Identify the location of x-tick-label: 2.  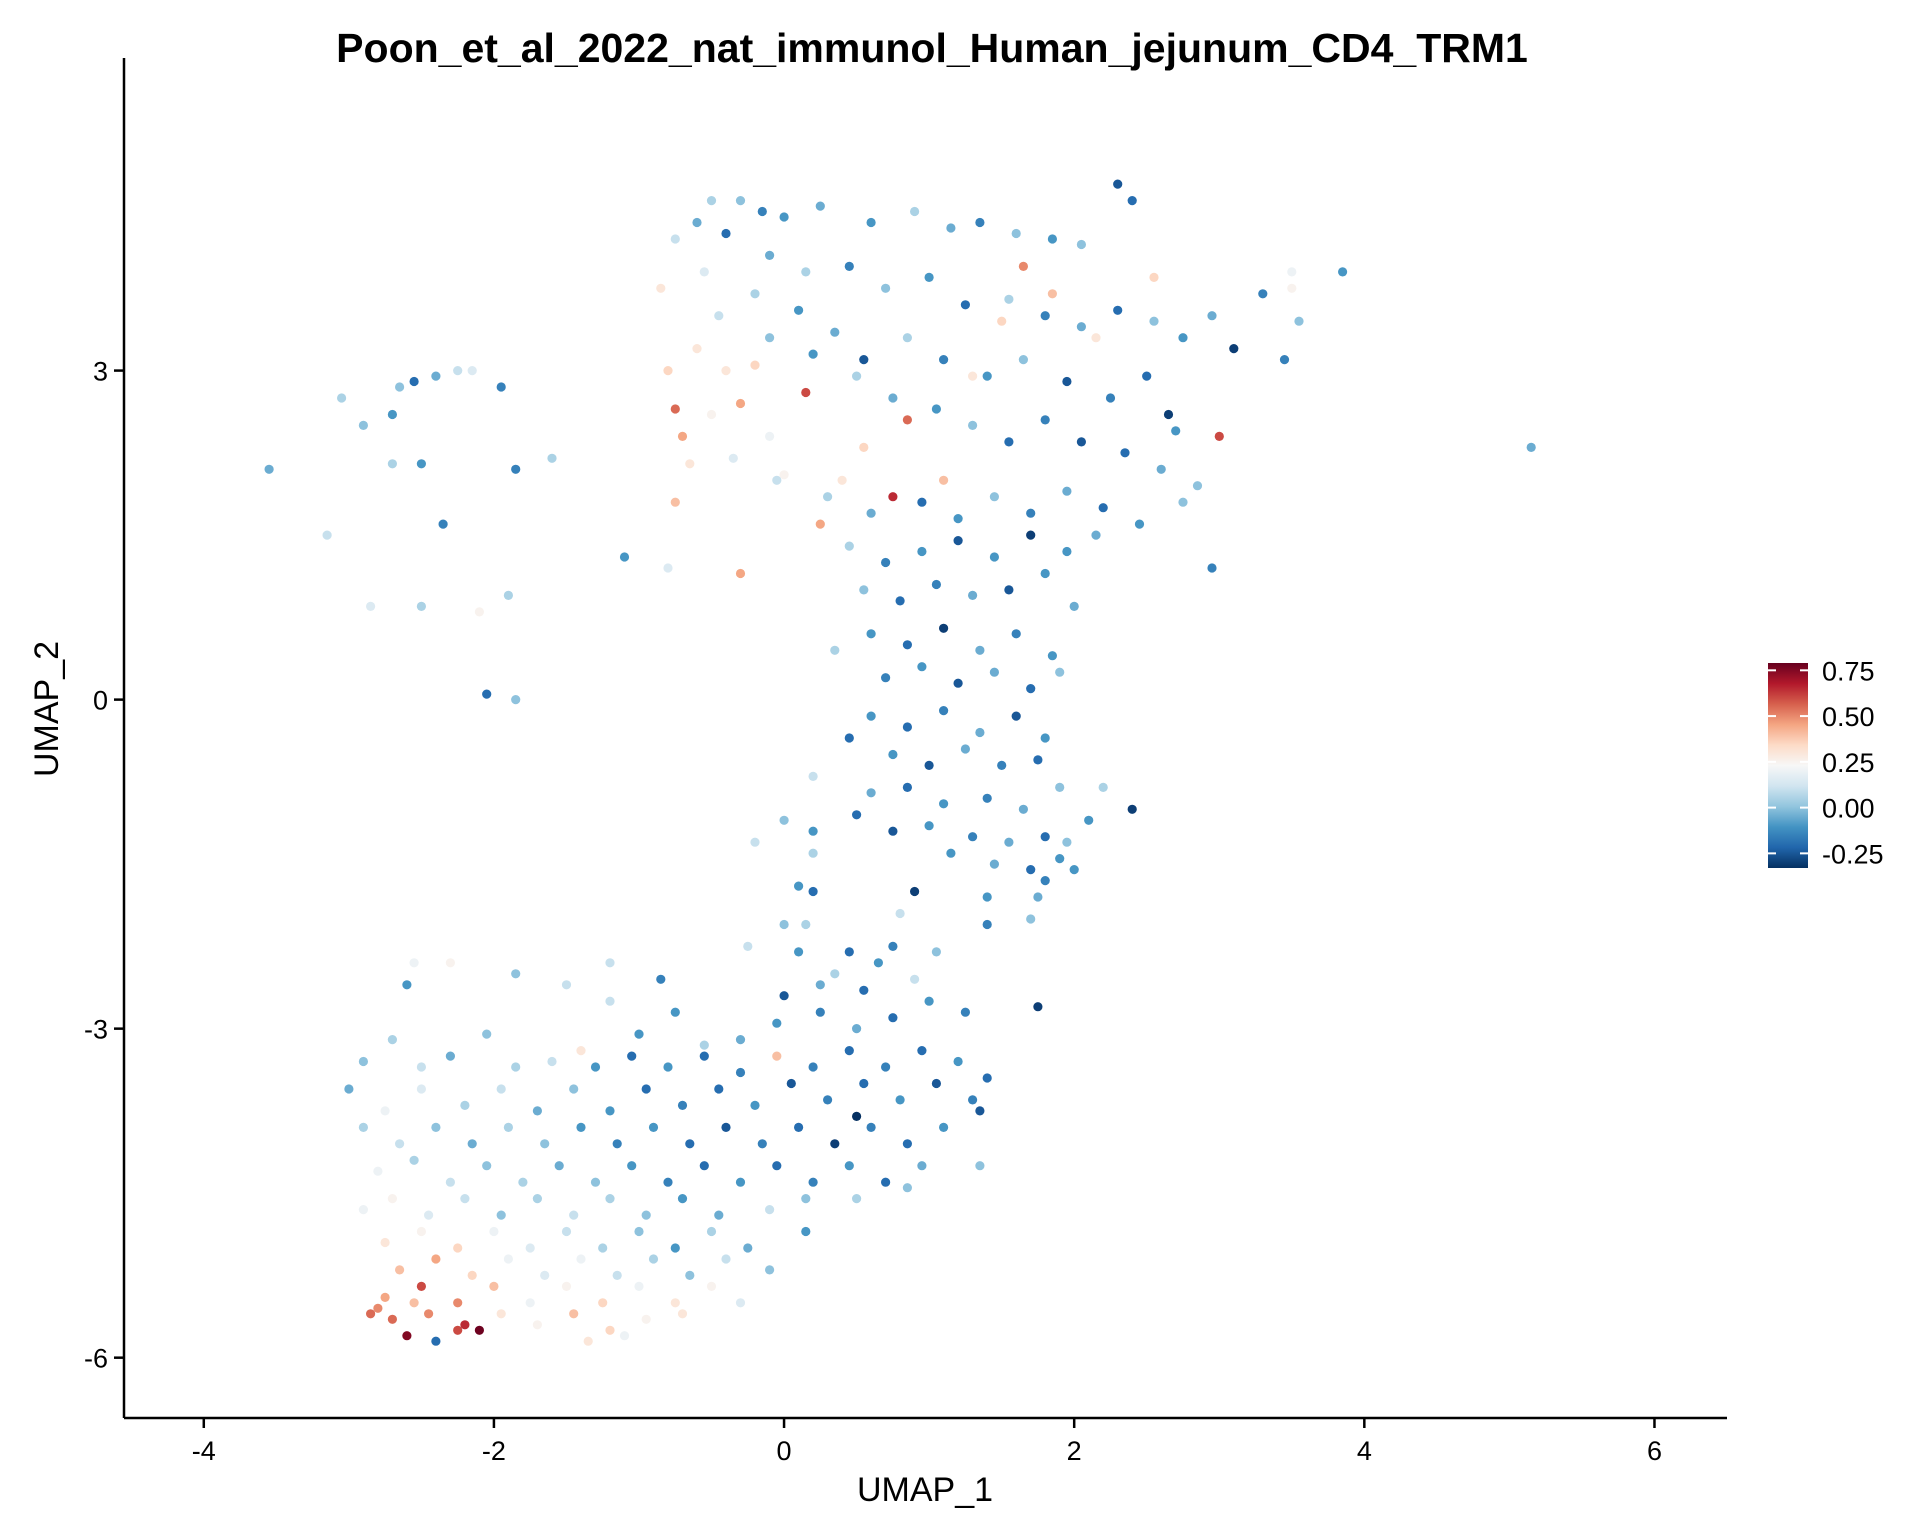
(1074, 1451).